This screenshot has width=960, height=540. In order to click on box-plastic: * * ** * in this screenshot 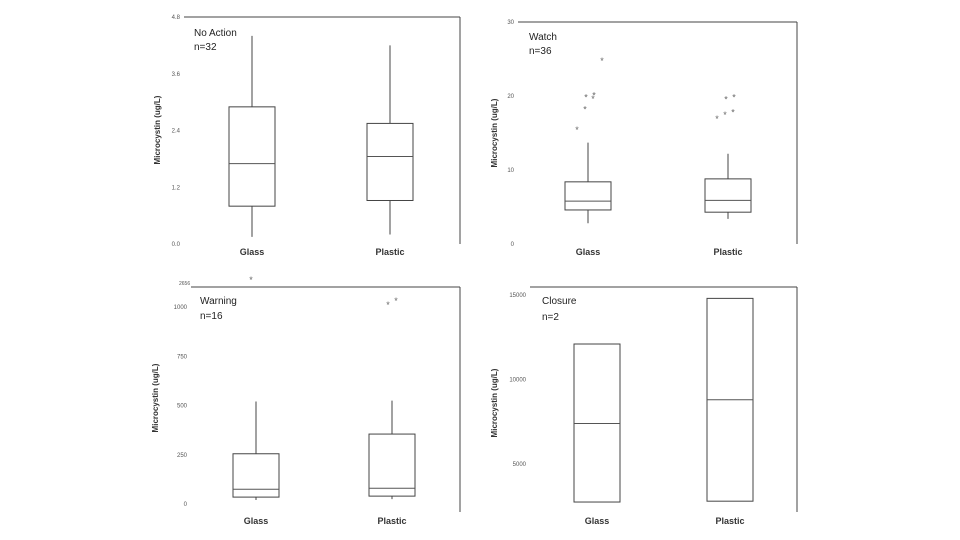, I will do `click(728, 155)`.